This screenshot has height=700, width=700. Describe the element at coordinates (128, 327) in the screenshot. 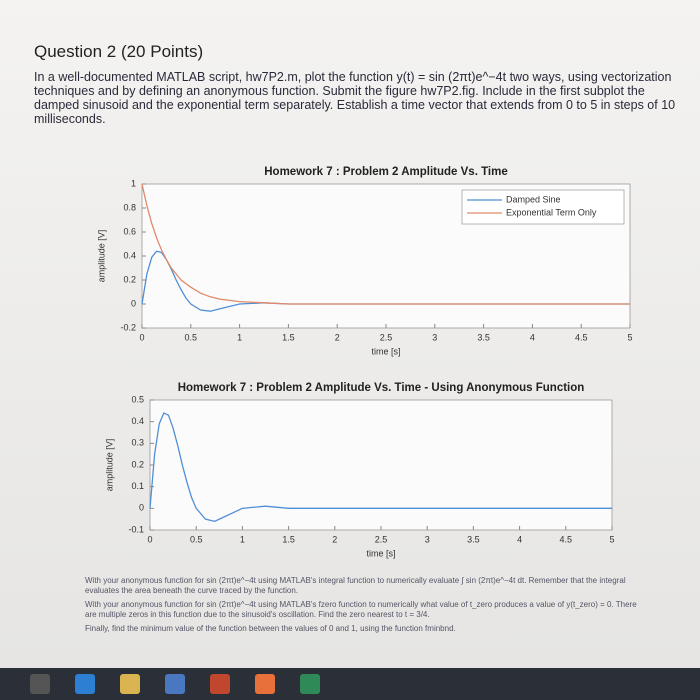

I see `y-tick-label: -0.2` at that location.